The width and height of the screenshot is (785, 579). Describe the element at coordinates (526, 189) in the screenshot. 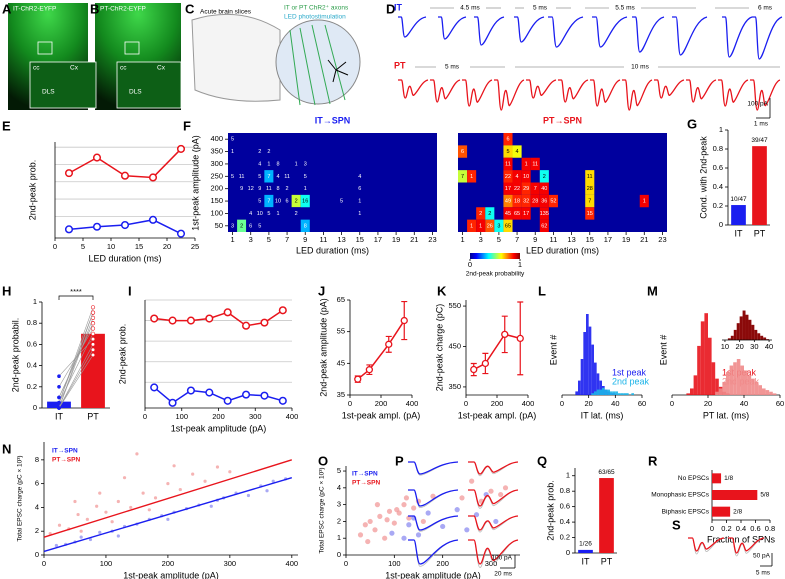

I see `cell-count: 29` at that location.